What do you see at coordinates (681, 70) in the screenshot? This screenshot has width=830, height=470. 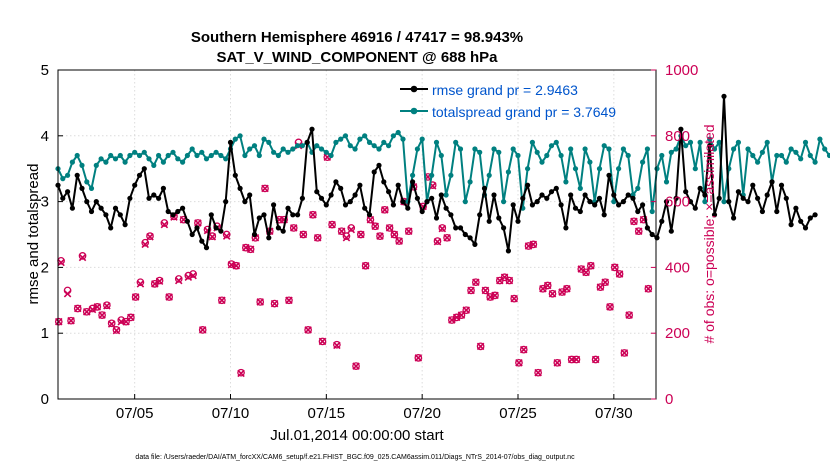 I see `right-tick-label: 1000` at bounding box center [681, 70].